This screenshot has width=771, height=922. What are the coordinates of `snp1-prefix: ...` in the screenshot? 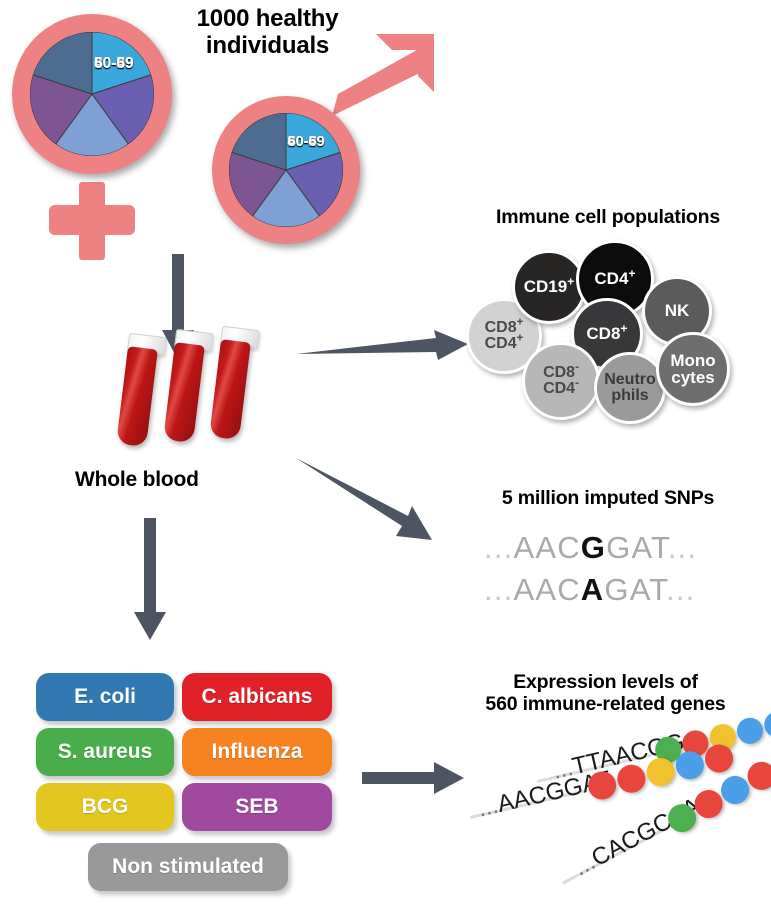 It's located at (499, 547).